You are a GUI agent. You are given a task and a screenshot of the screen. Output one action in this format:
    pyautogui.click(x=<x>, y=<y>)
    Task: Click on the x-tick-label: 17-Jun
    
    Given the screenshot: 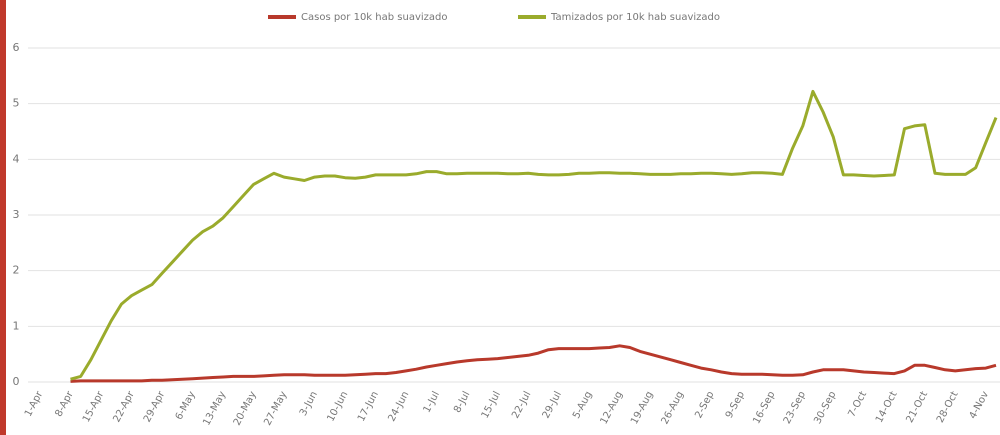 What is the action you would take?
    pyautogui.click(x=368, y=407)
    